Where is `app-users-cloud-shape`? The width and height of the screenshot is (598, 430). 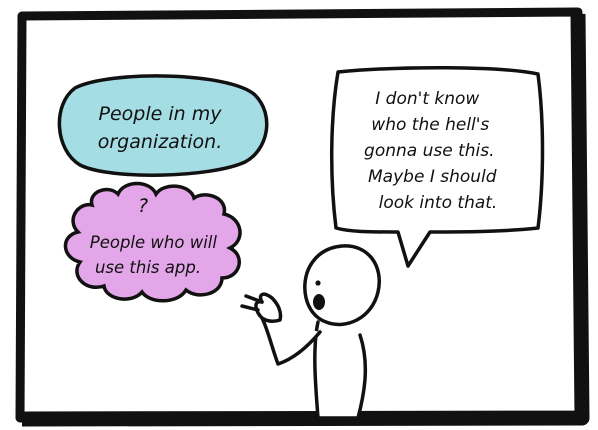
app-users-cloud-shape is located at coordinates (152, 242).